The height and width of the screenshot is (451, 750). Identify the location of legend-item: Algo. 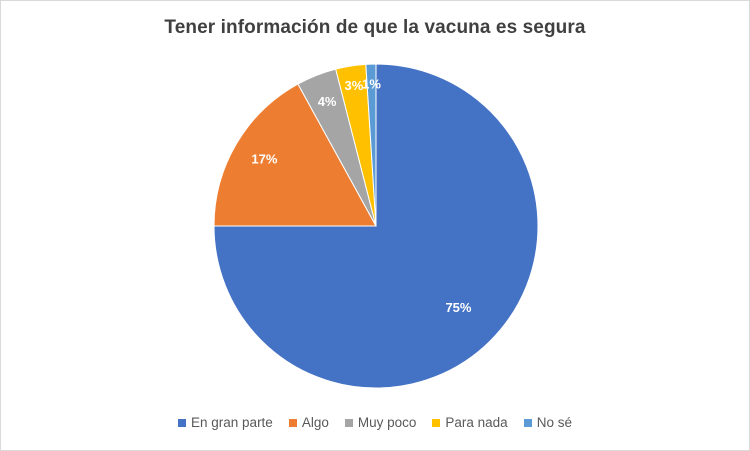
(308, 422).